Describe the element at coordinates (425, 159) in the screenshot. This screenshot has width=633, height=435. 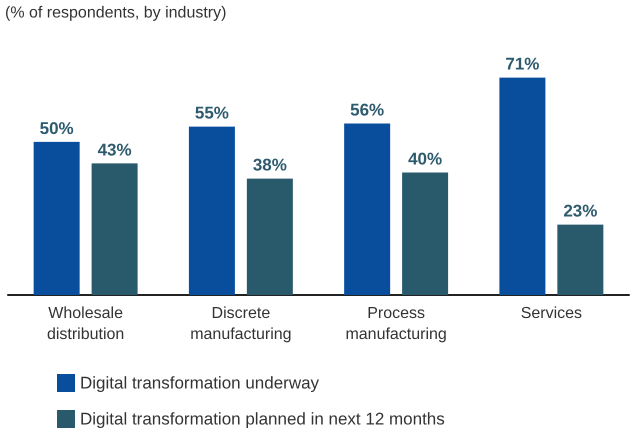
I see `data-label: 40%` at that location.